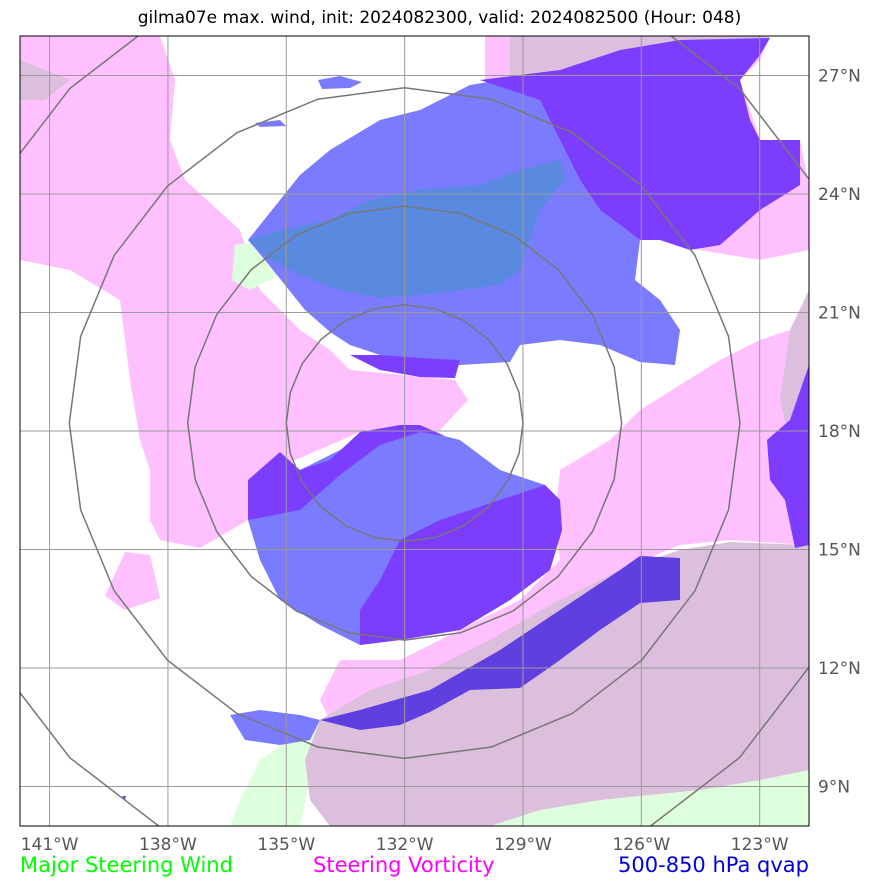 The width and height of the screenshot is (879, 891). I want to click on wind-area-southwest, so click(275, 775).